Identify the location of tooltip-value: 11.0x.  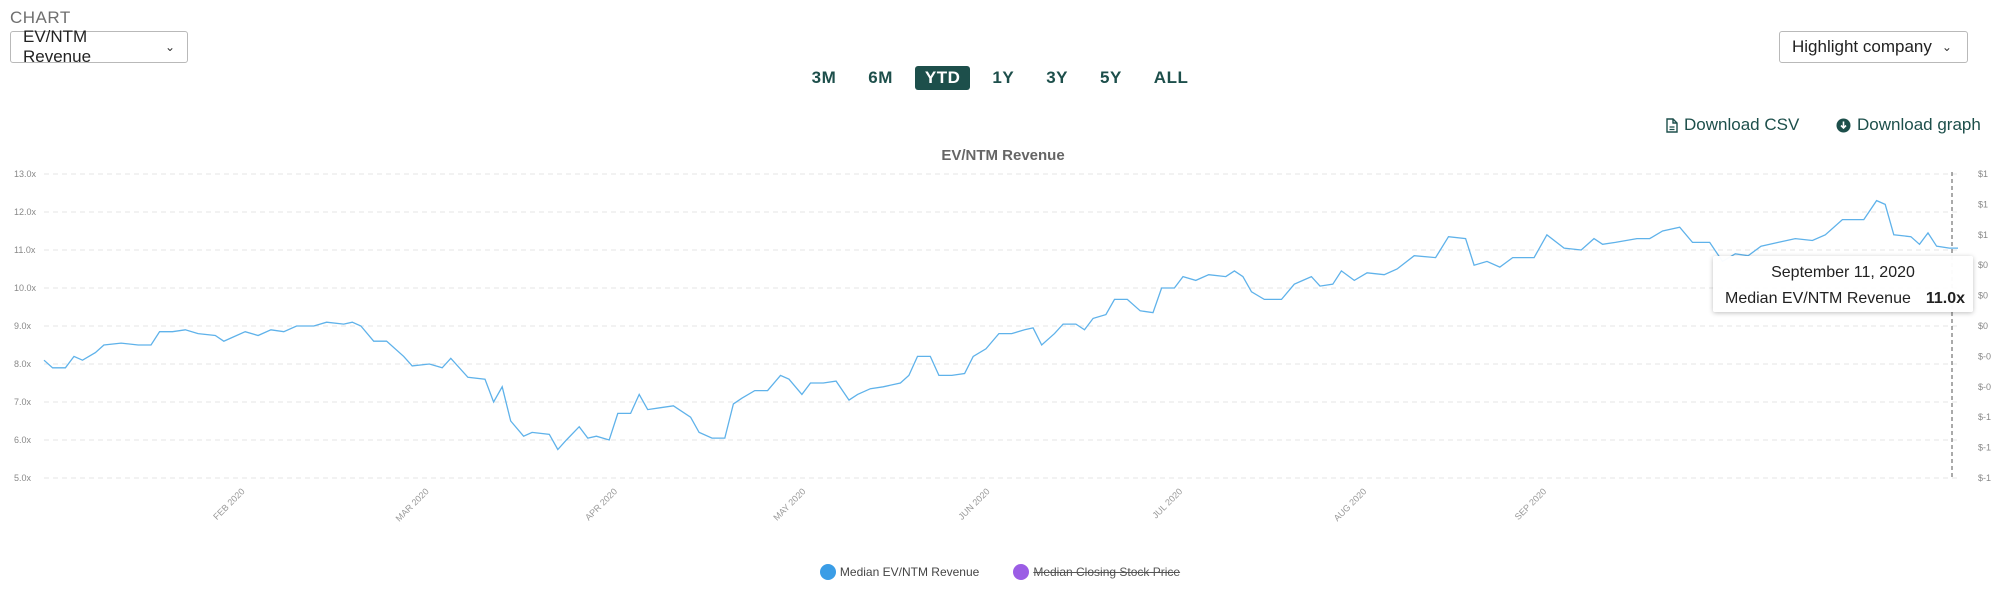
(1945, 298).